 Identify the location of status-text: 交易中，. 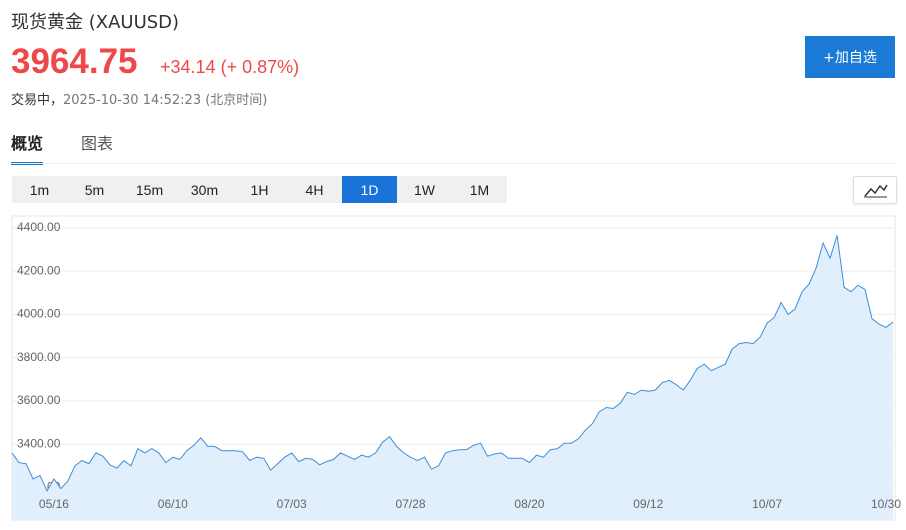
(37, 100).